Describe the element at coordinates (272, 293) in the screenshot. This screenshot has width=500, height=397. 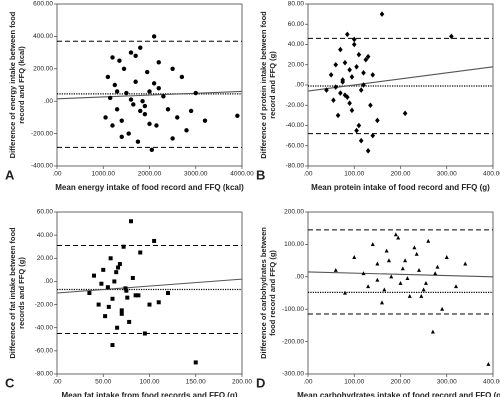
I see `y-axis-label: food record and FFQ (g)` at that location.